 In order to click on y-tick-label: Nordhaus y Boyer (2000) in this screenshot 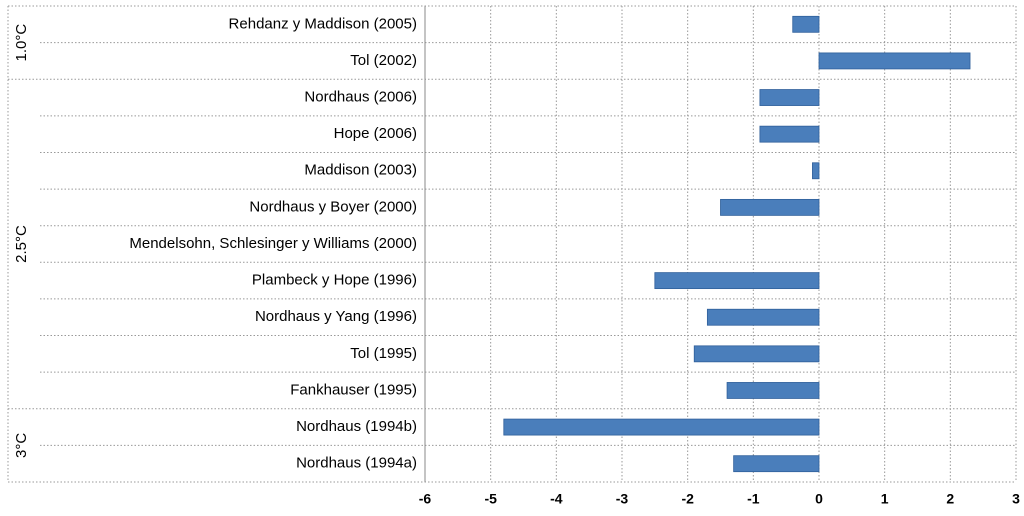, I will do `click(333, 206)`.